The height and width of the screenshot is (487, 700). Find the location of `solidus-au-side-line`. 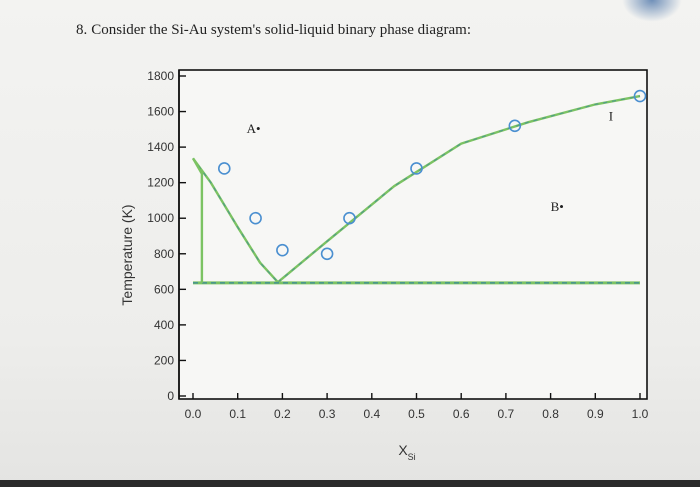

solidus-au-side-line is located at coordinates (197, 220).